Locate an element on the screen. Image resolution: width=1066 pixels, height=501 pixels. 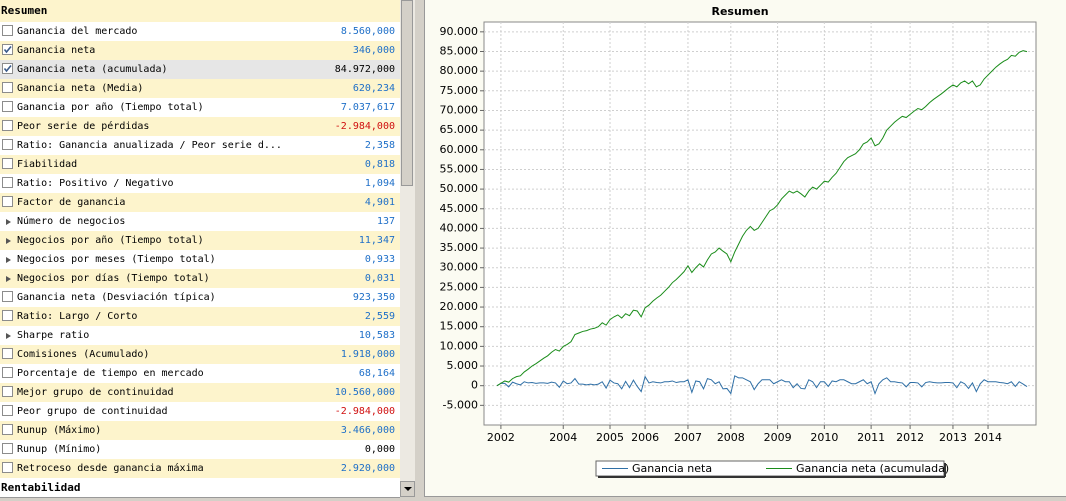
row-label: Retroceso desde ganancia máxima is located at coordinates (110, 468).